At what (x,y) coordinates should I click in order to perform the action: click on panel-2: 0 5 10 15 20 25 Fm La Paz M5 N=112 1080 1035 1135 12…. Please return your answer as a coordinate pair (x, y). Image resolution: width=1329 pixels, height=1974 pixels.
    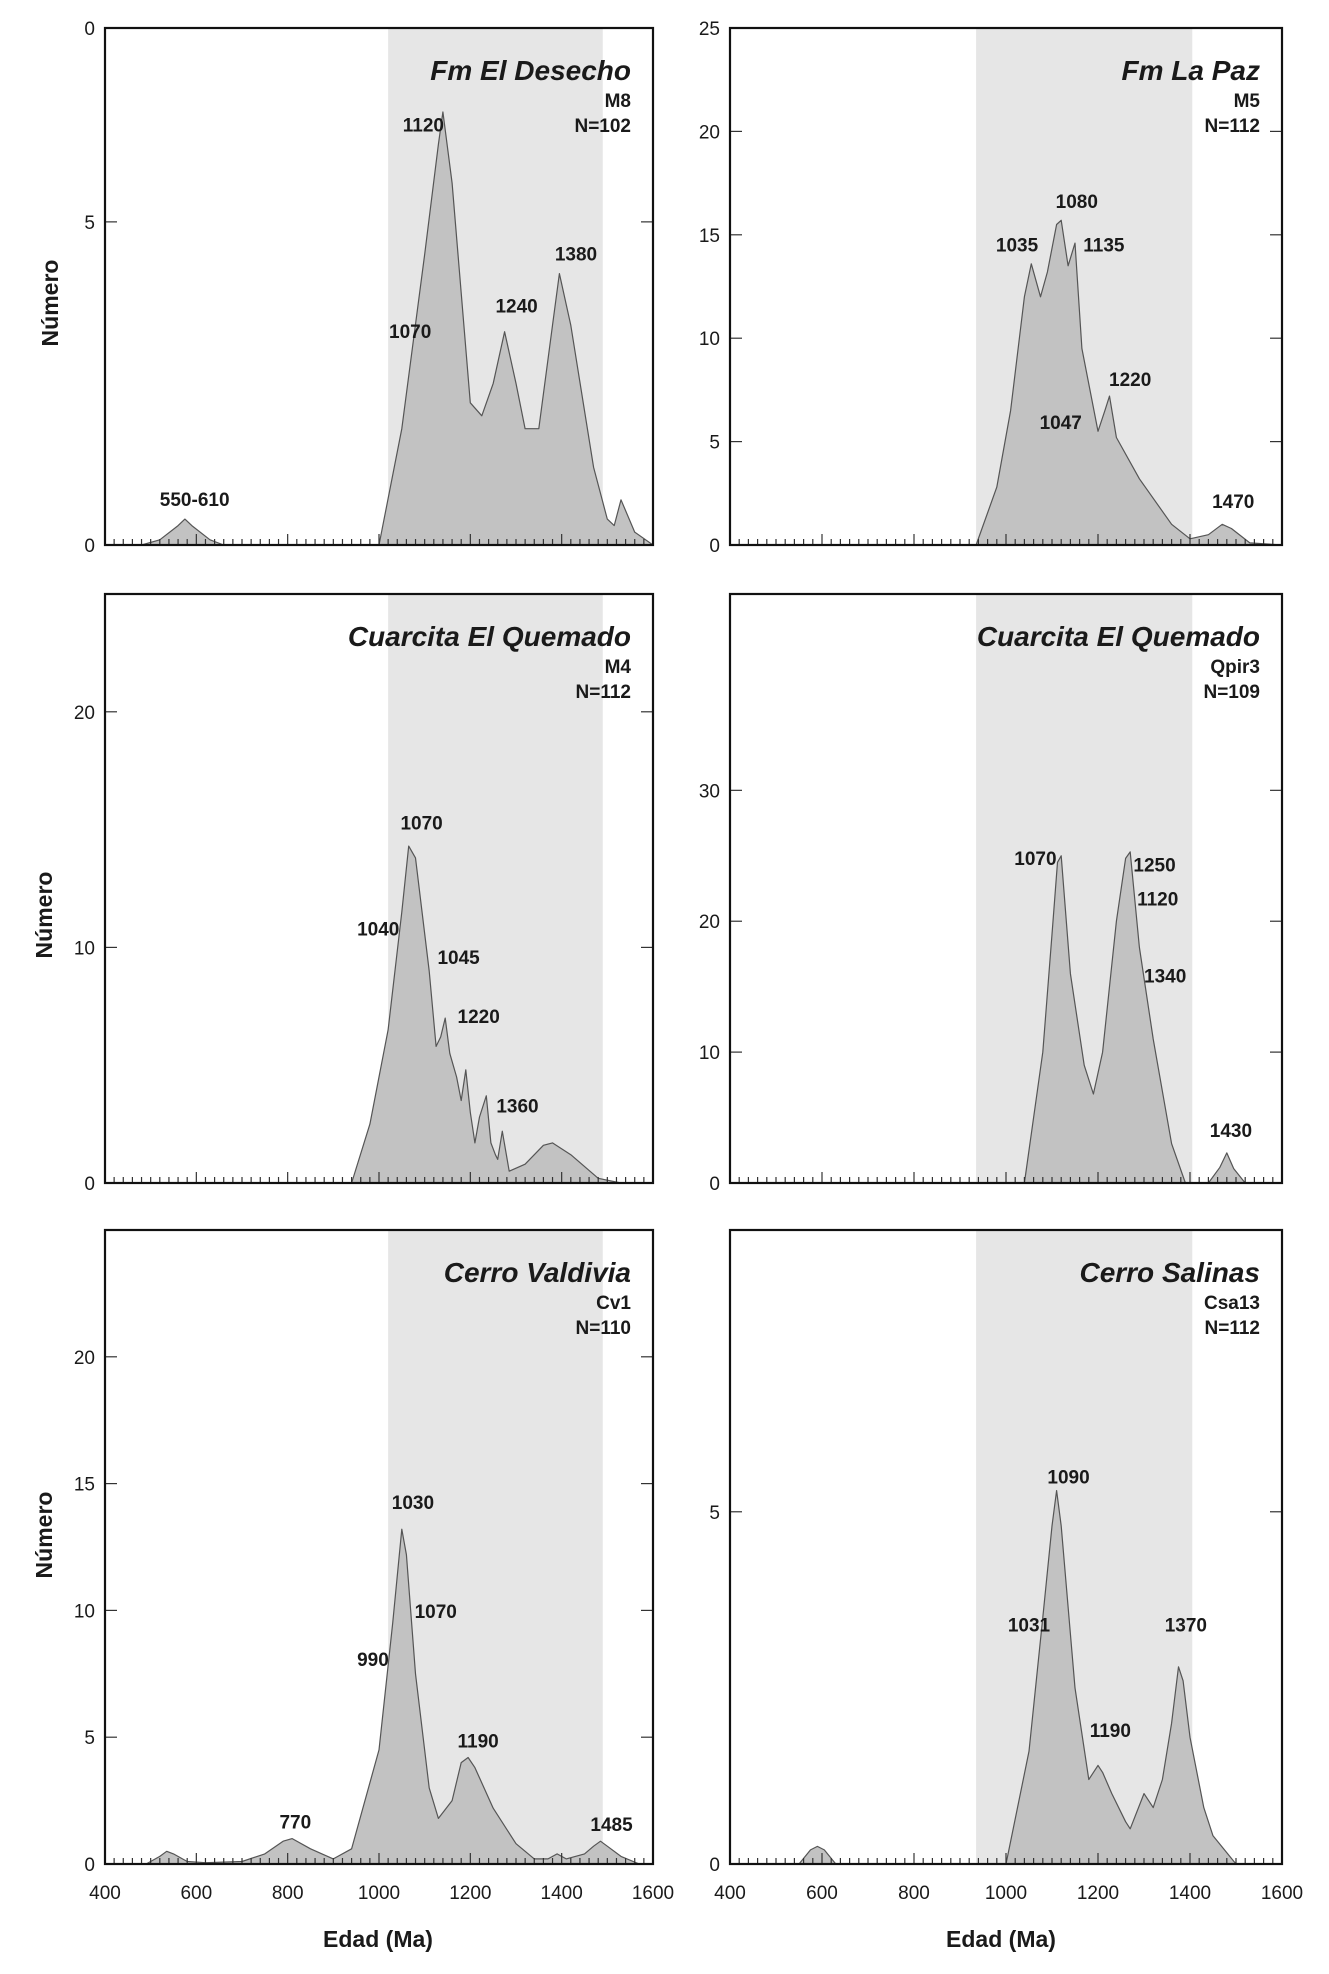
    Looking at the image, I should click on (991, 288).